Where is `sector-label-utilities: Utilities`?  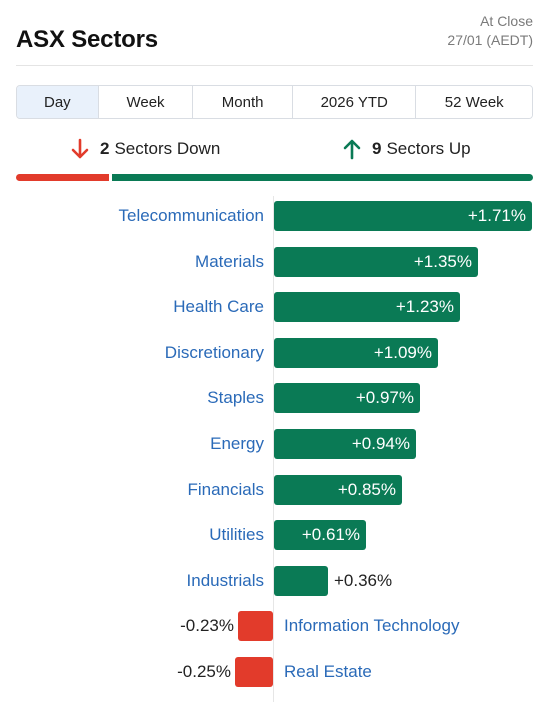
sector-label-utilities: Utilities is located at coordinates (236, 534).